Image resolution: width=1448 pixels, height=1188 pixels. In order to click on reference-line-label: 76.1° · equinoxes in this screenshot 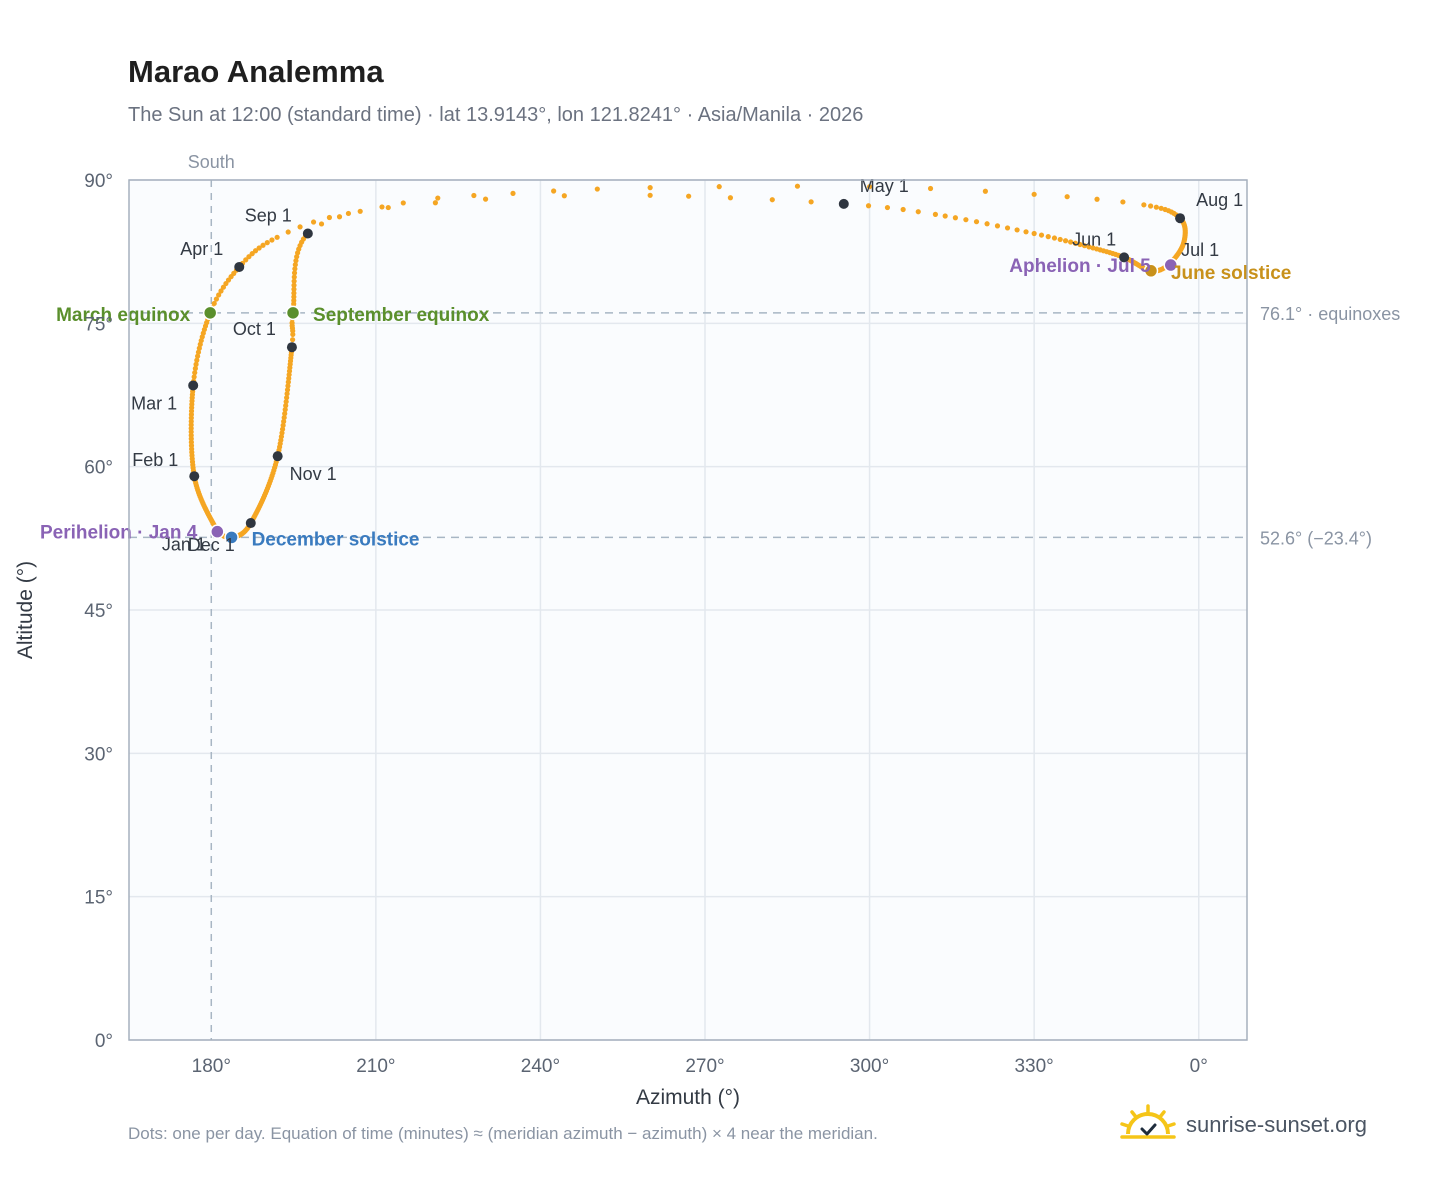, I will do `click(1330, 314)`.